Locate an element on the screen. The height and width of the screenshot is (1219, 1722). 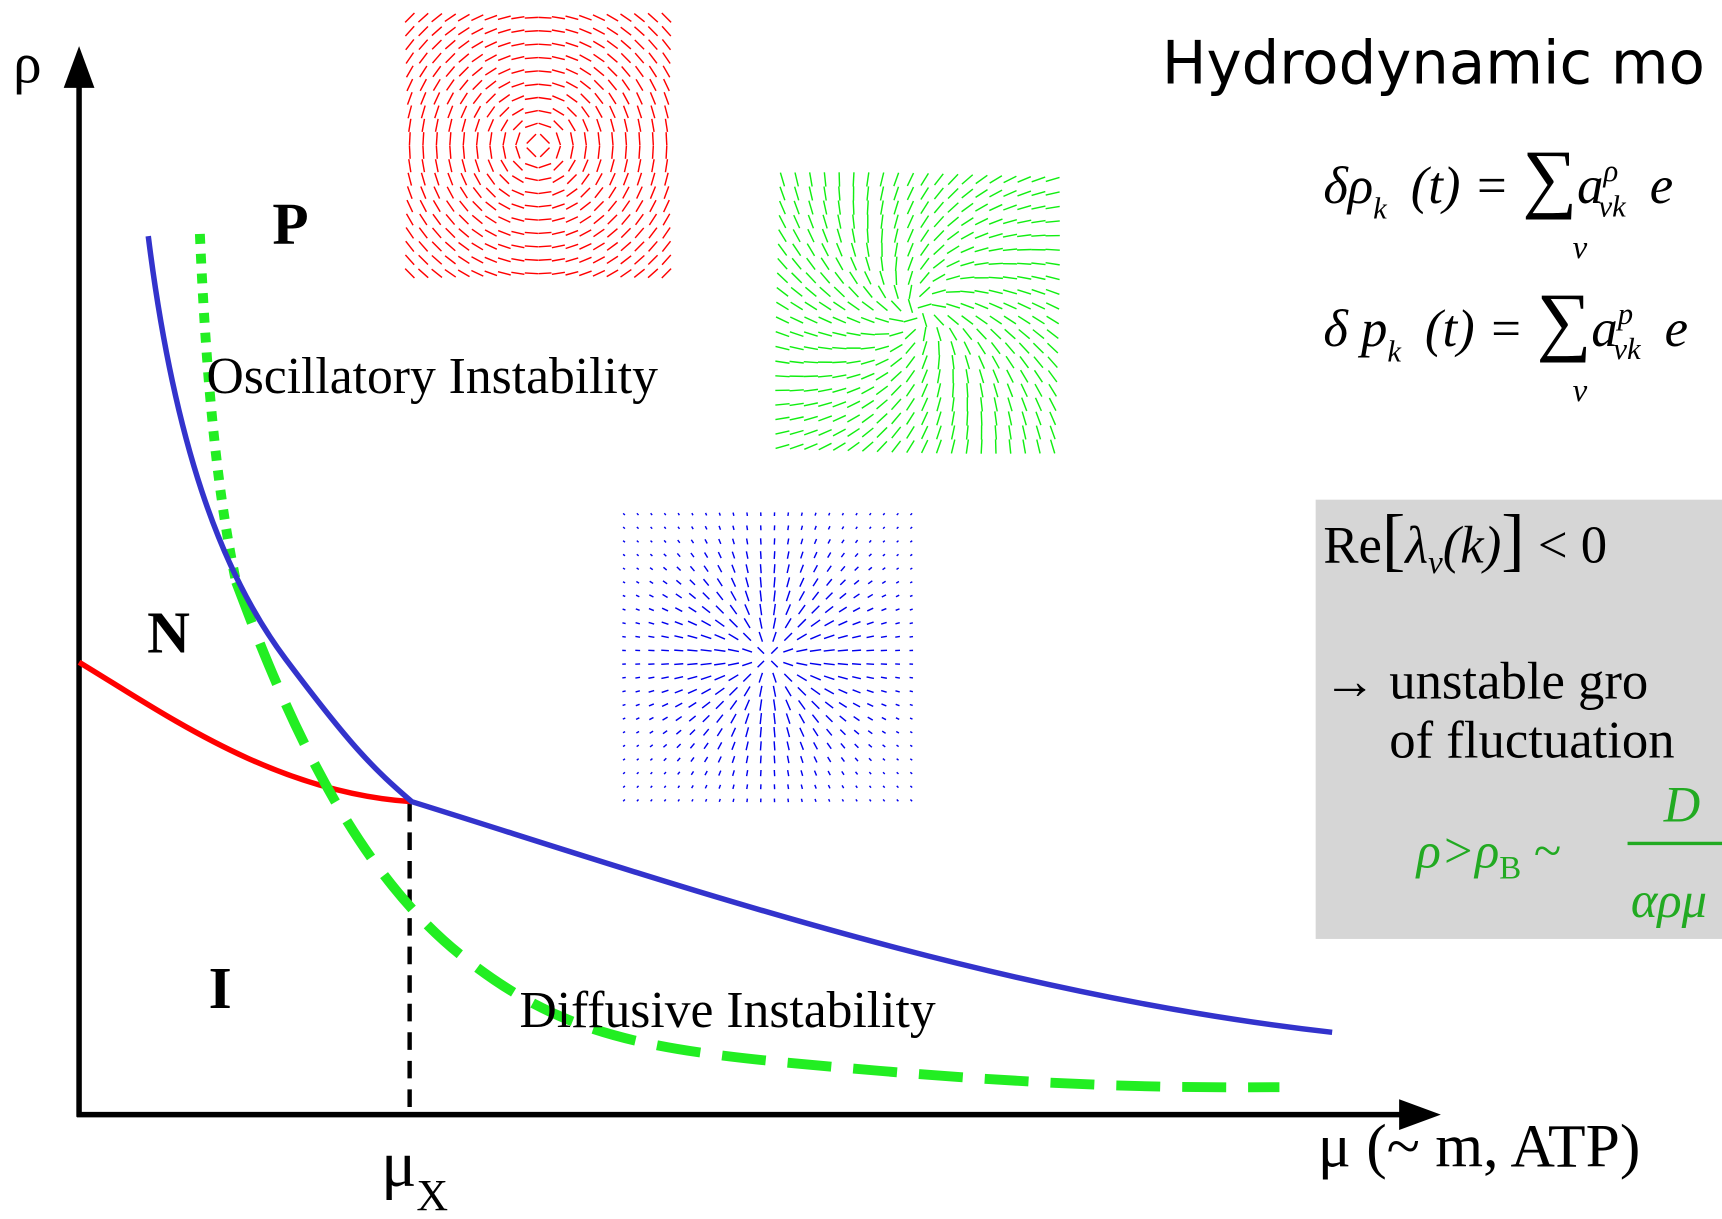
region-i: I is located at coordinates (220, 988).